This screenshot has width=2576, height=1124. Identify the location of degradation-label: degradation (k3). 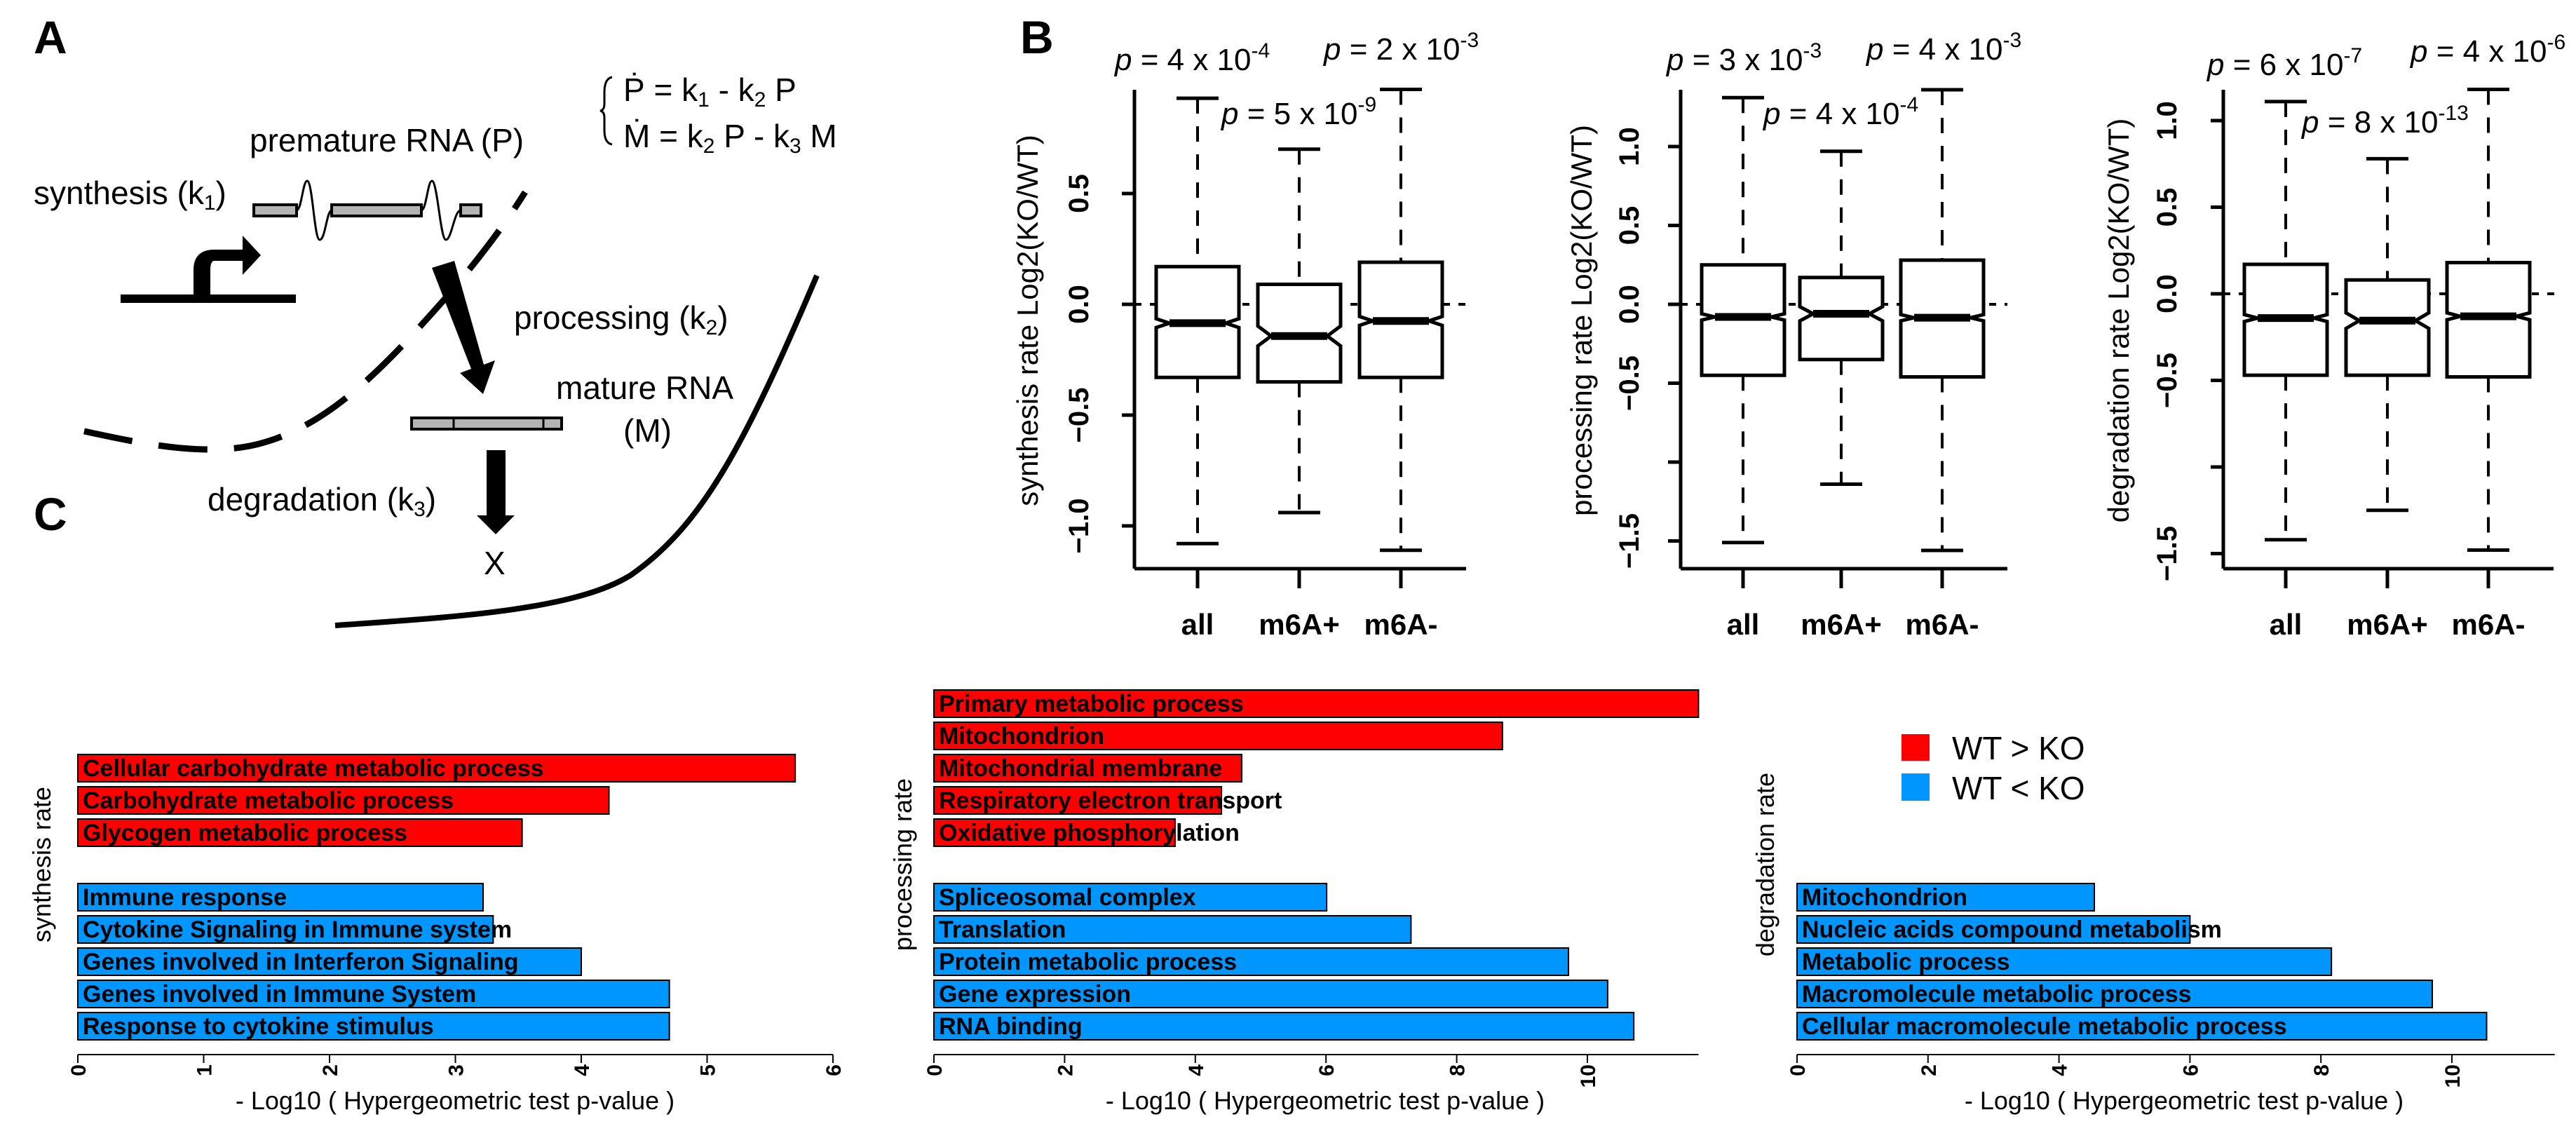
(322, 501).